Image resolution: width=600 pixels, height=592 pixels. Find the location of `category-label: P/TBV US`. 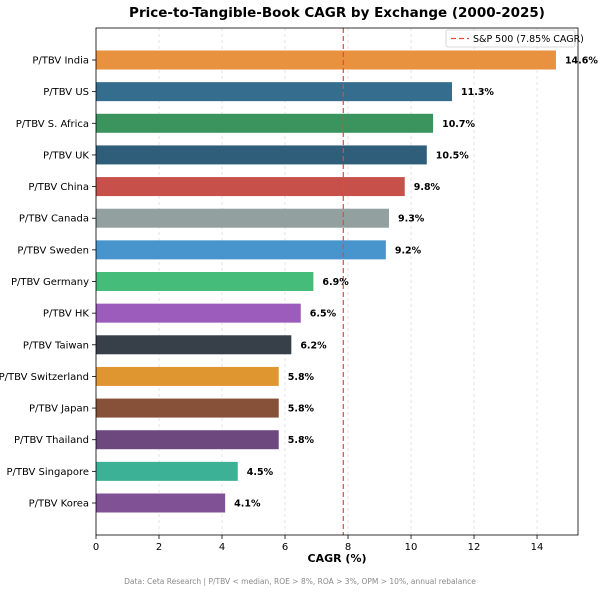

category-label: P/TBV US is located at coordinates (66, 92).